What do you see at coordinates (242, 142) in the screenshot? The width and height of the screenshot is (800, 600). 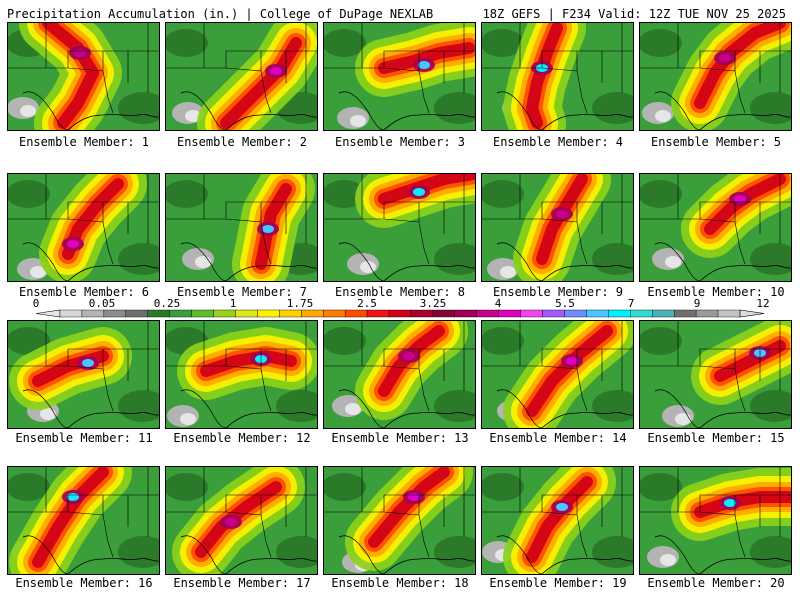 I see `ensemble-member-label: Ensemble Member: 2` at bounding box center [242, 142].